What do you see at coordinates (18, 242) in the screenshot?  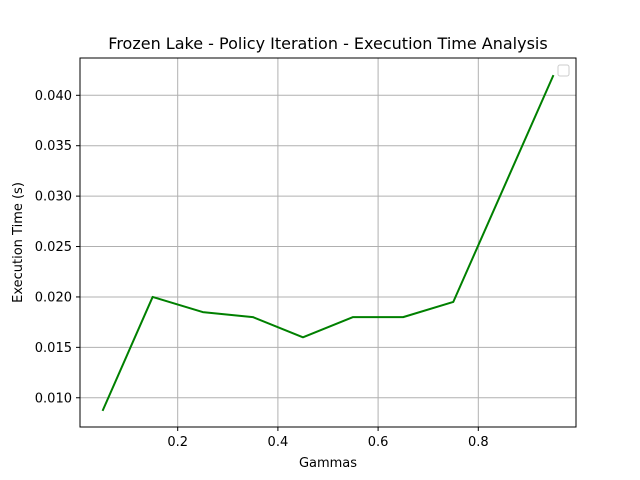 I see `y-axis-label: Execution Time (s)` at bounding box center [18, 242].